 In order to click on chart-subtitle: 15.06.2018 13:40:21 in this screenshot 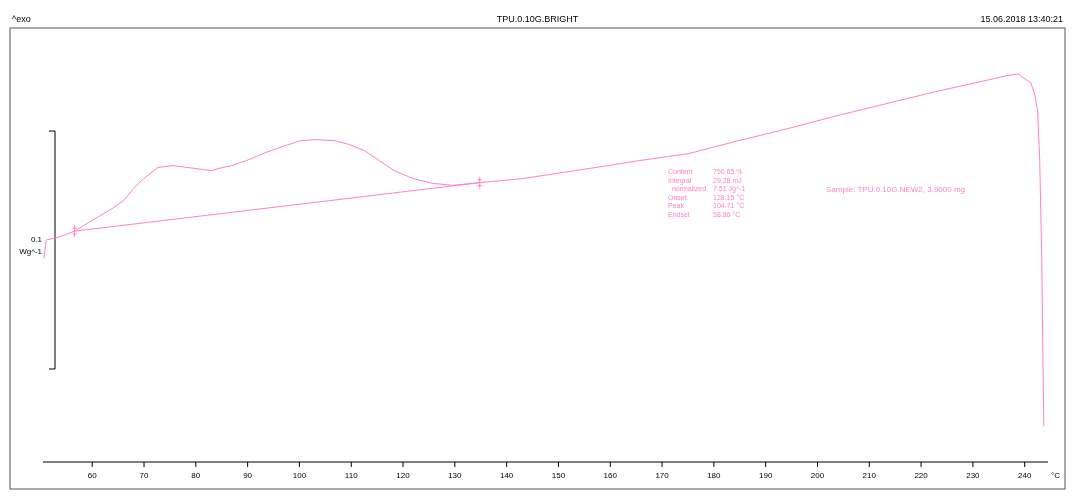, I will do `click(1021, 19)`.